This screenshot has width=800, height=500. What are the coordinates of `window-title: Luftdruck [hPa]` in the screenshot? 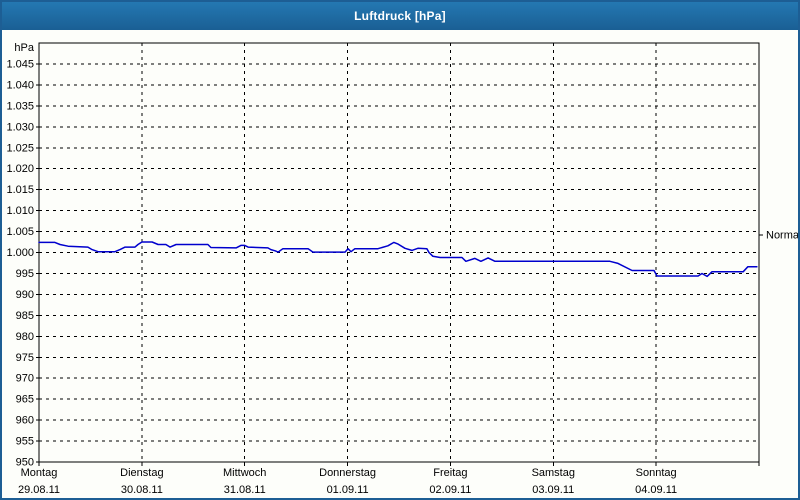 It's located at (400, 16).